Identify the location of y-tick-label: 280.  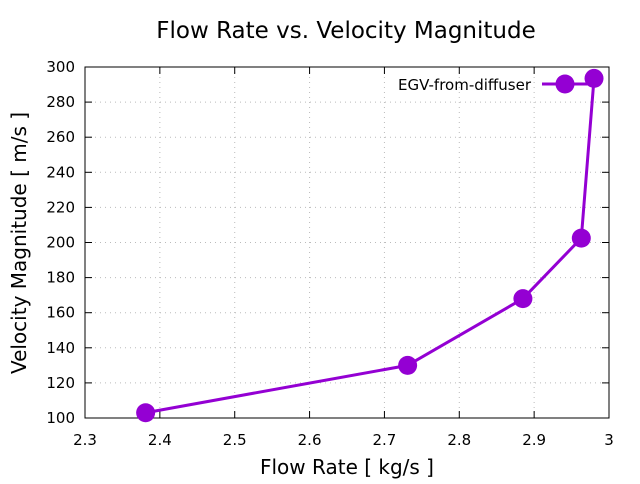
(60, 102).